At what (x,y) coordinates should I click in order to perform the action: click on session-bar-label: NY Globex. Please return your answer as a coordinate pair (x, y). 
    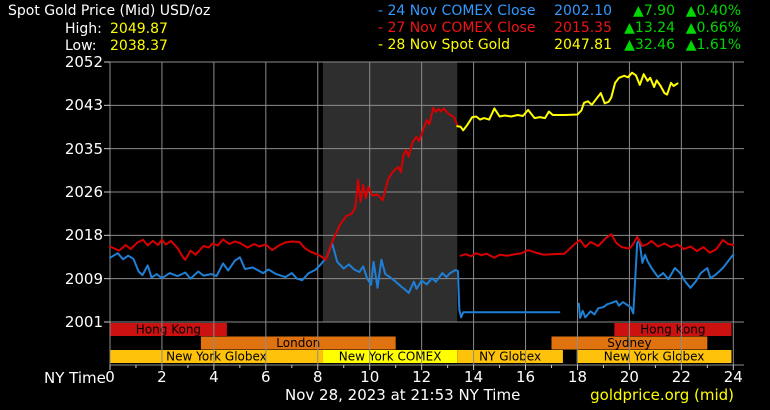
    Looking at the image, I should click on (510, 357).